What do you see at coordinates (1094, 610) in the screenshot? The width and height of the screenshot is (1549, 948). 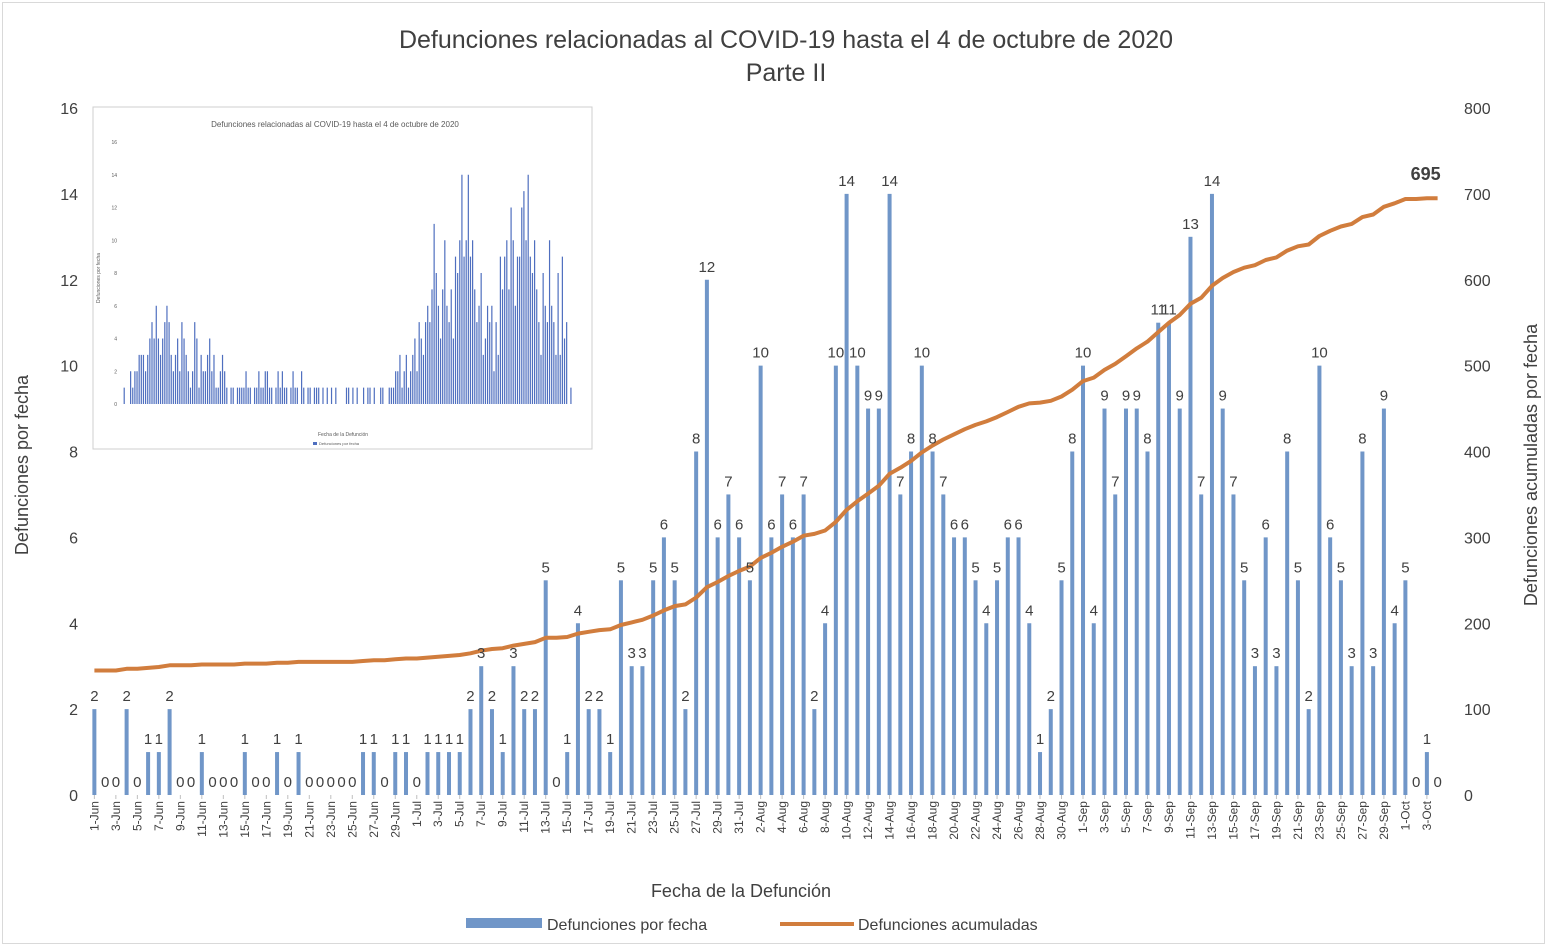 I see `bar-value-label: 4` at bounding box center [1094, 610].